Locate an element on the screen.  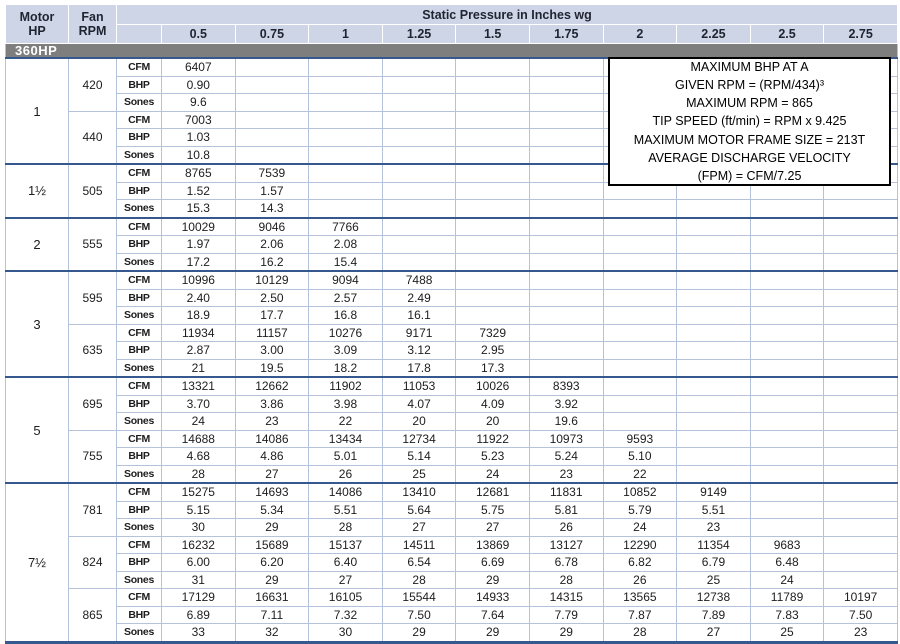
value-cell: 15137 is located at coordinates (345, 544).